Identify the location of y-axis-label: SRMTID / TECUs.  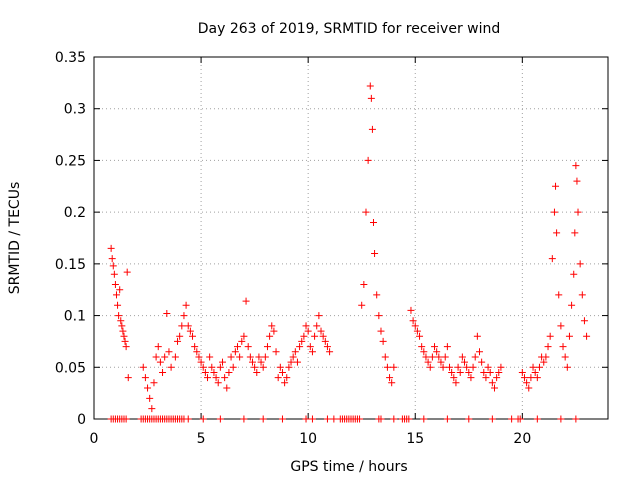
(15, 238).